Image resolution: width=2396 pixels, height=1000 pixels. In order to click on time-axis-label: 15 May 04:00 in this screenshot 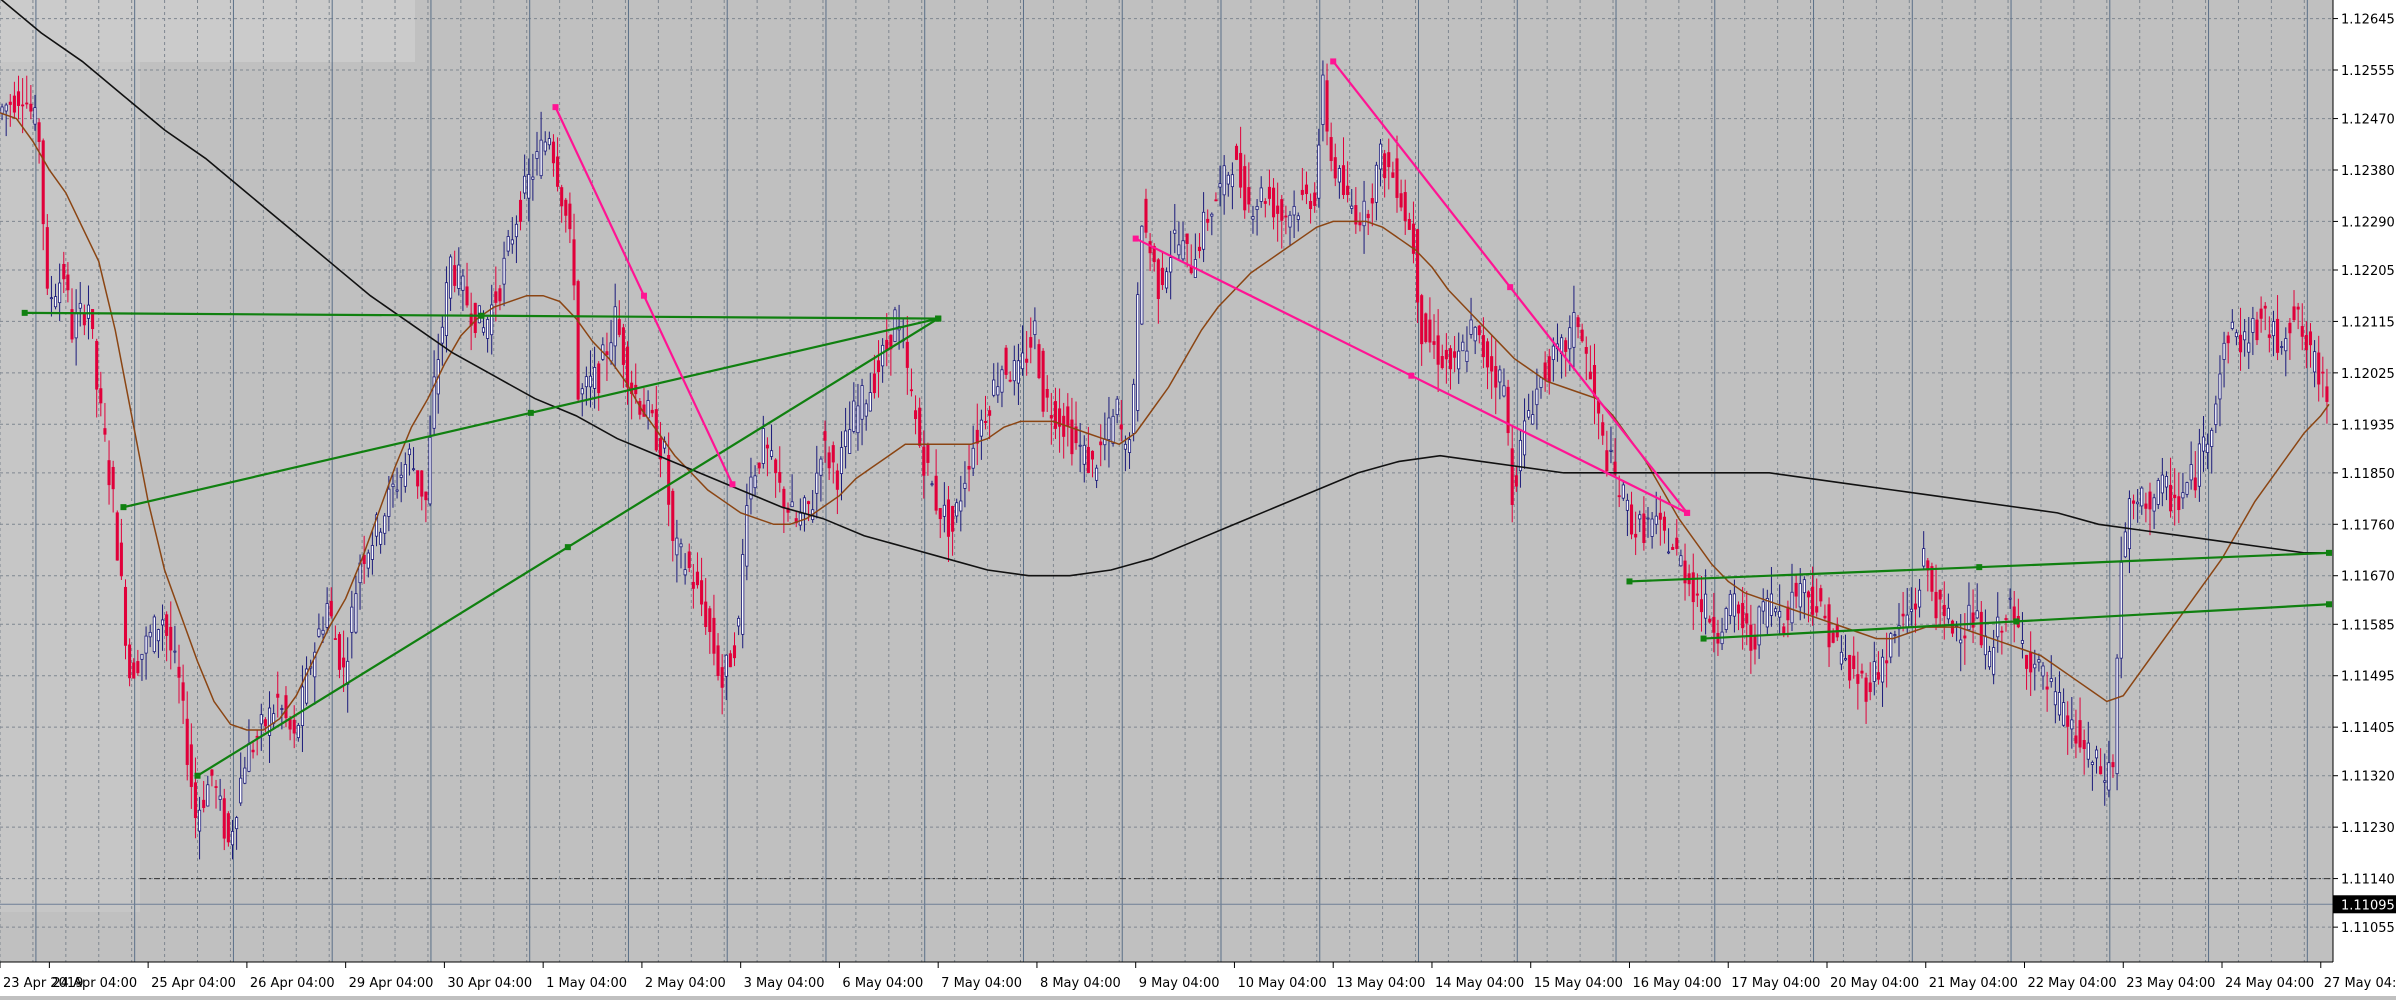, I will do `click(1578, 983)`.